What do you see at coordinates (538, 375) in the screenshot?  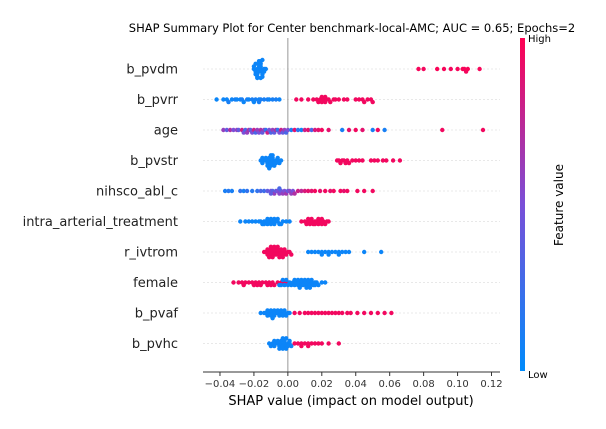 I see `colorbar-low-label: Low` at bounding box center [538, 375].